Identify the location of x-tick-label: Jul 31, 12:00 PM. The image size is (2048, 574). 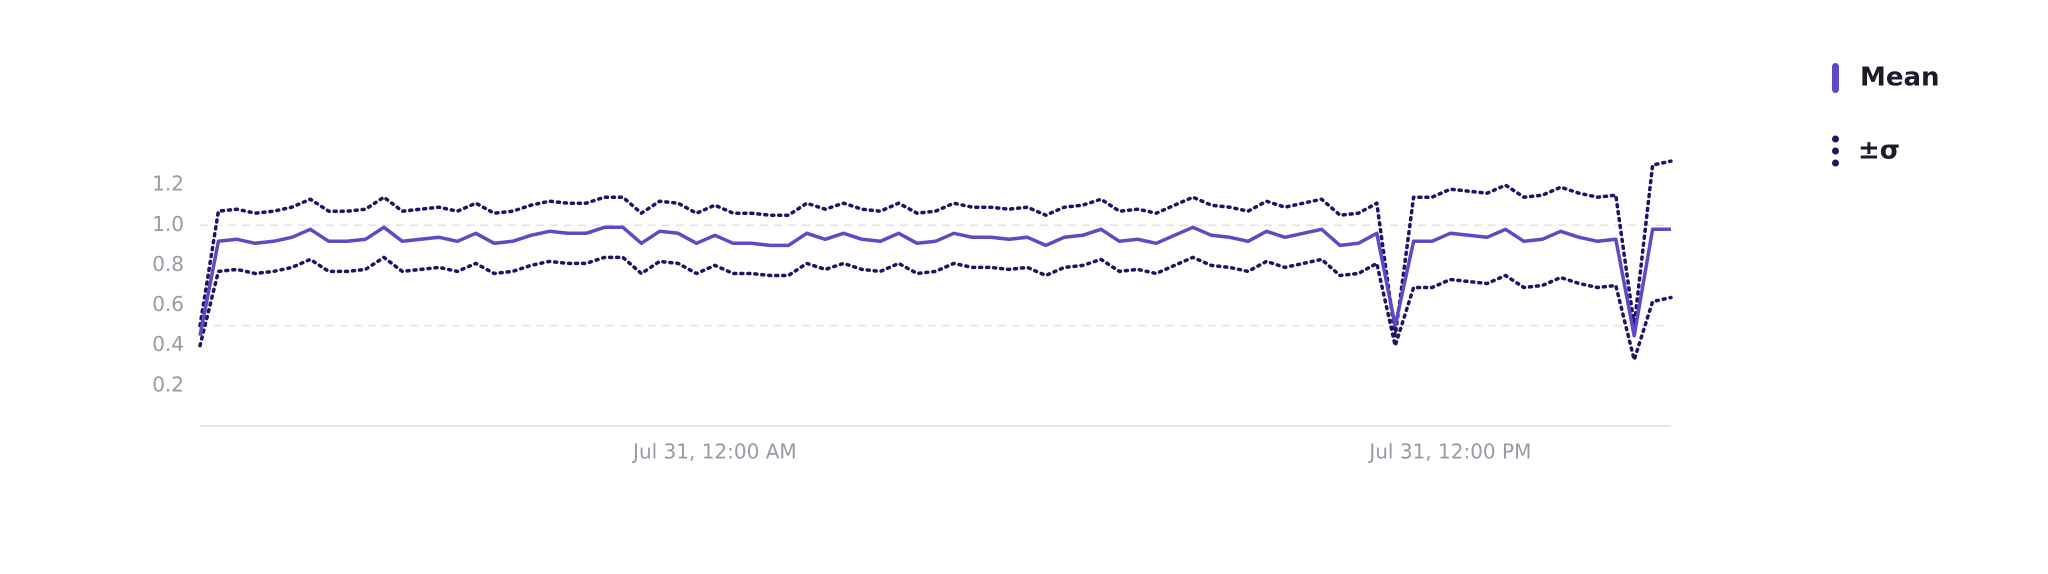
(1449, 452).